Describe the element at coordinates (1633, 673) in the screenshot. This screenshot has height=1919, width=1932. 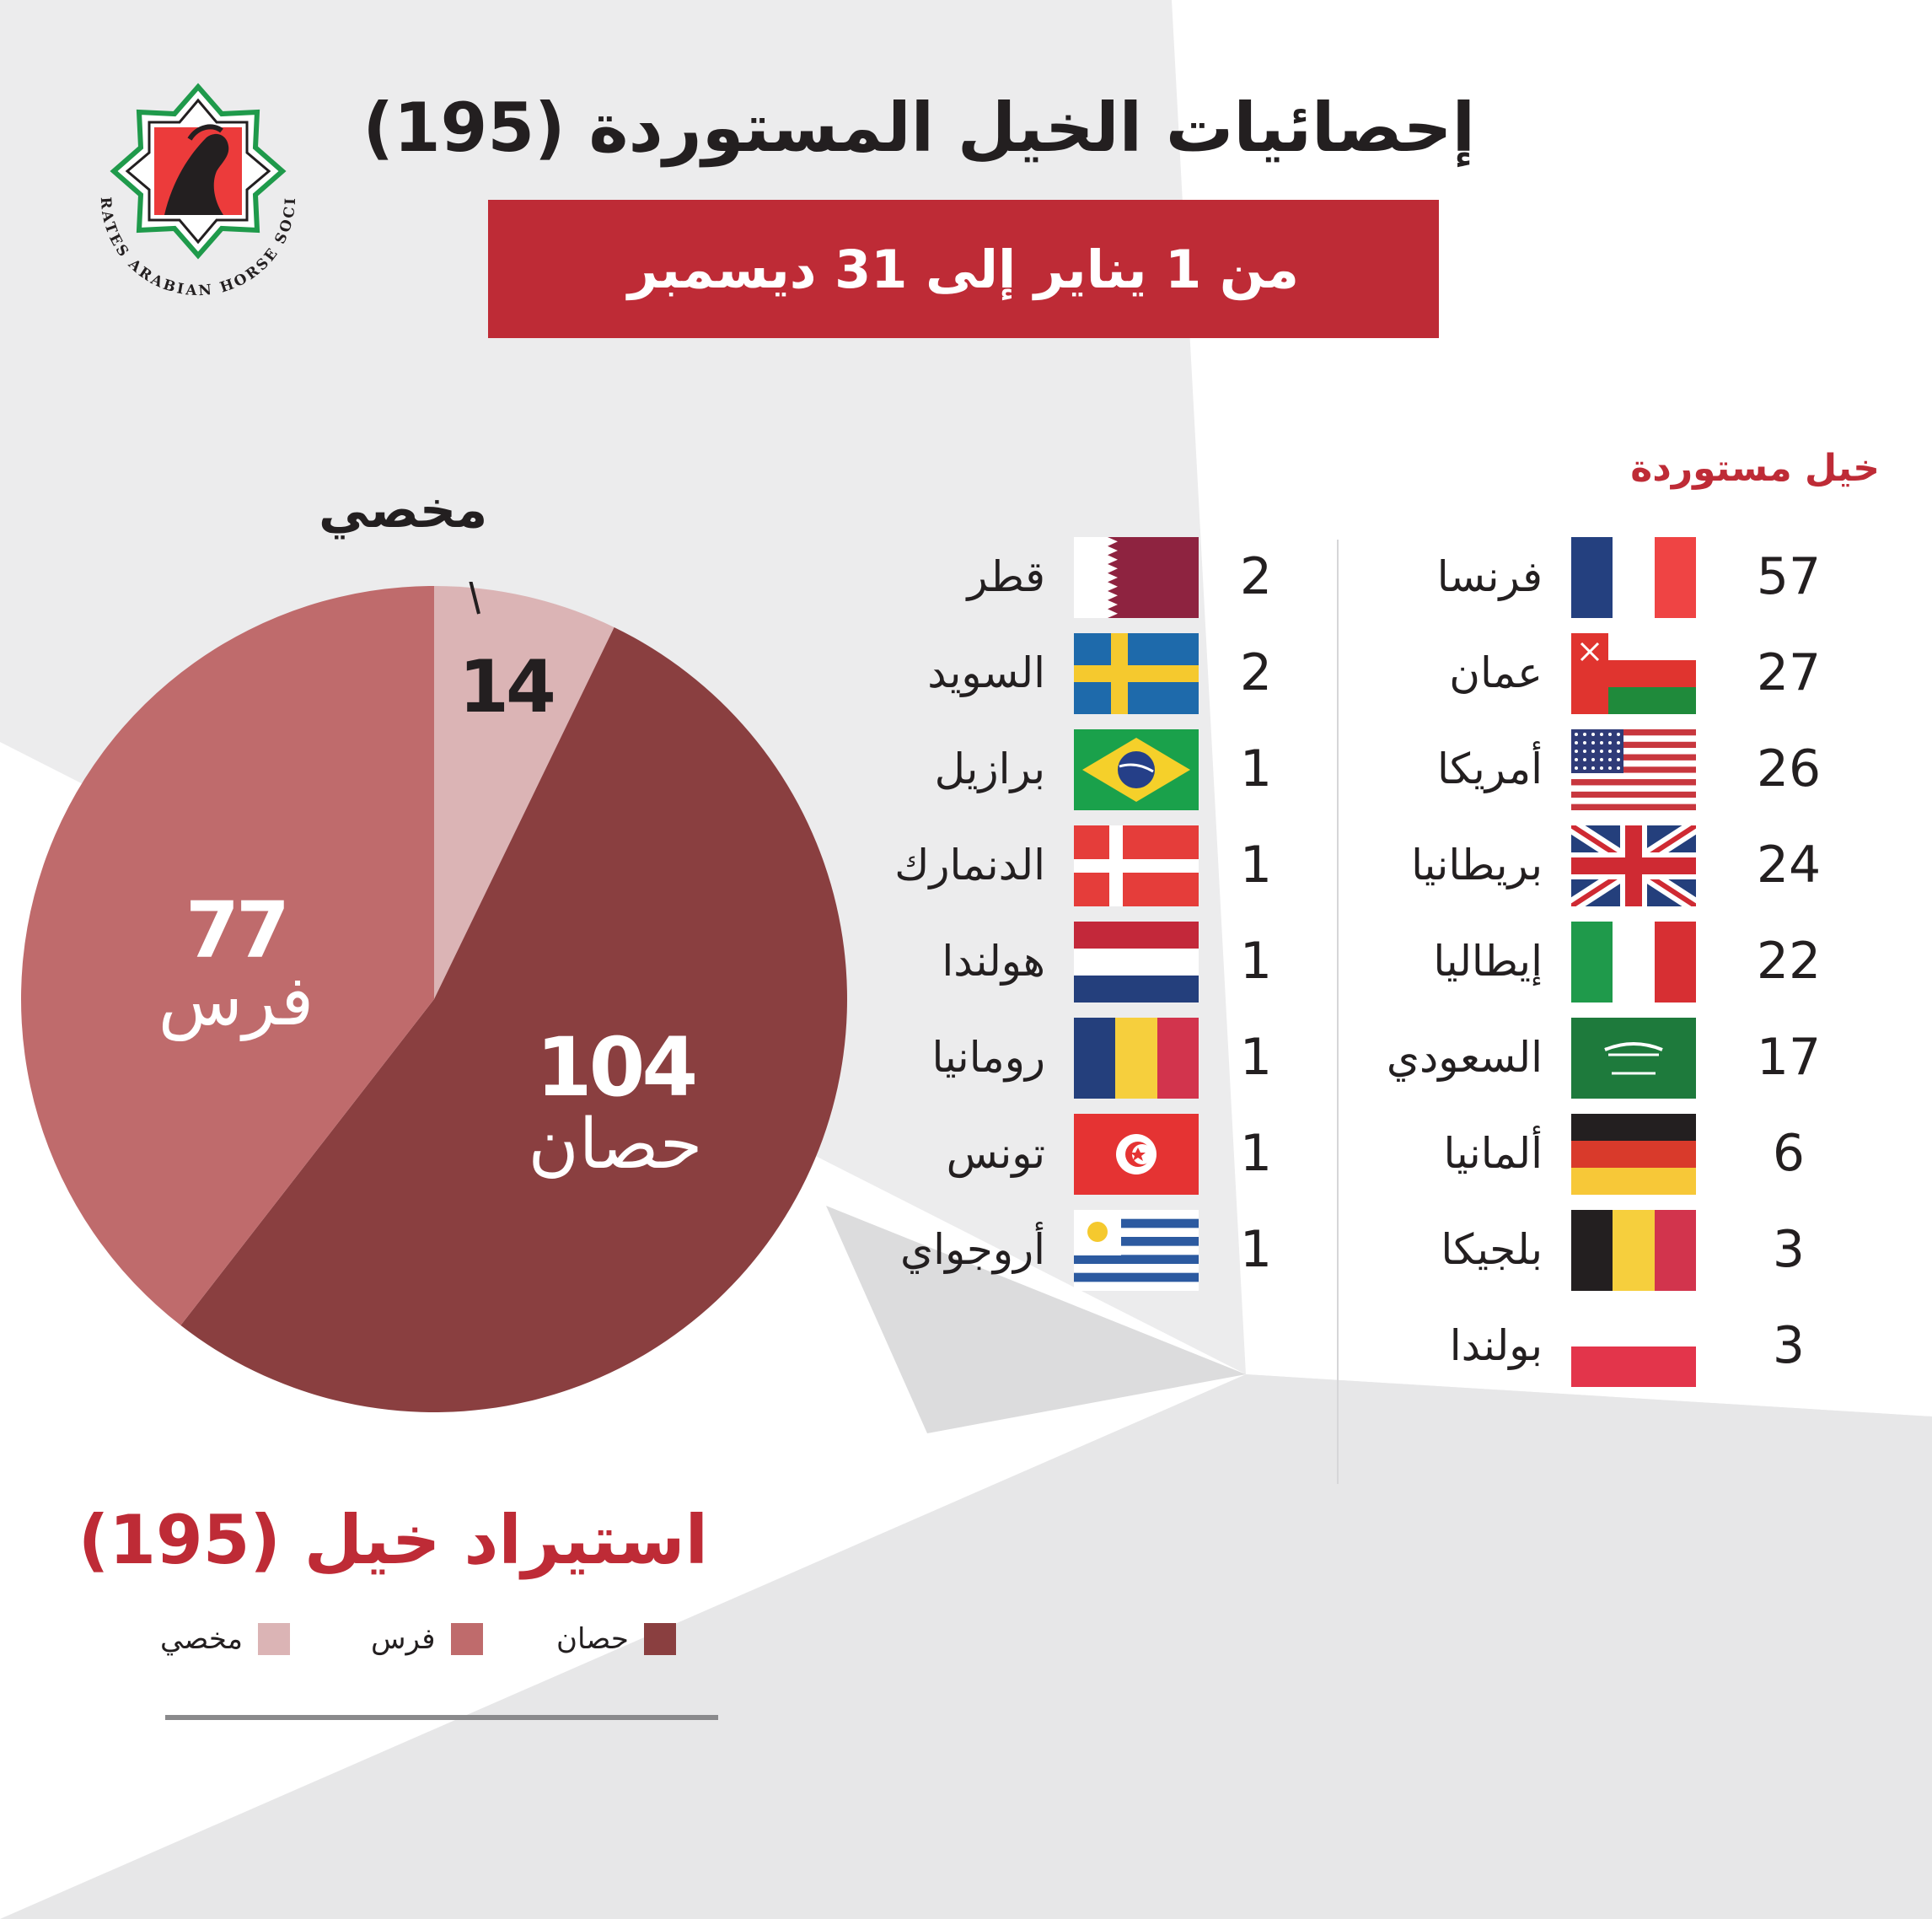
I see `oman-flag-icon` at that location.